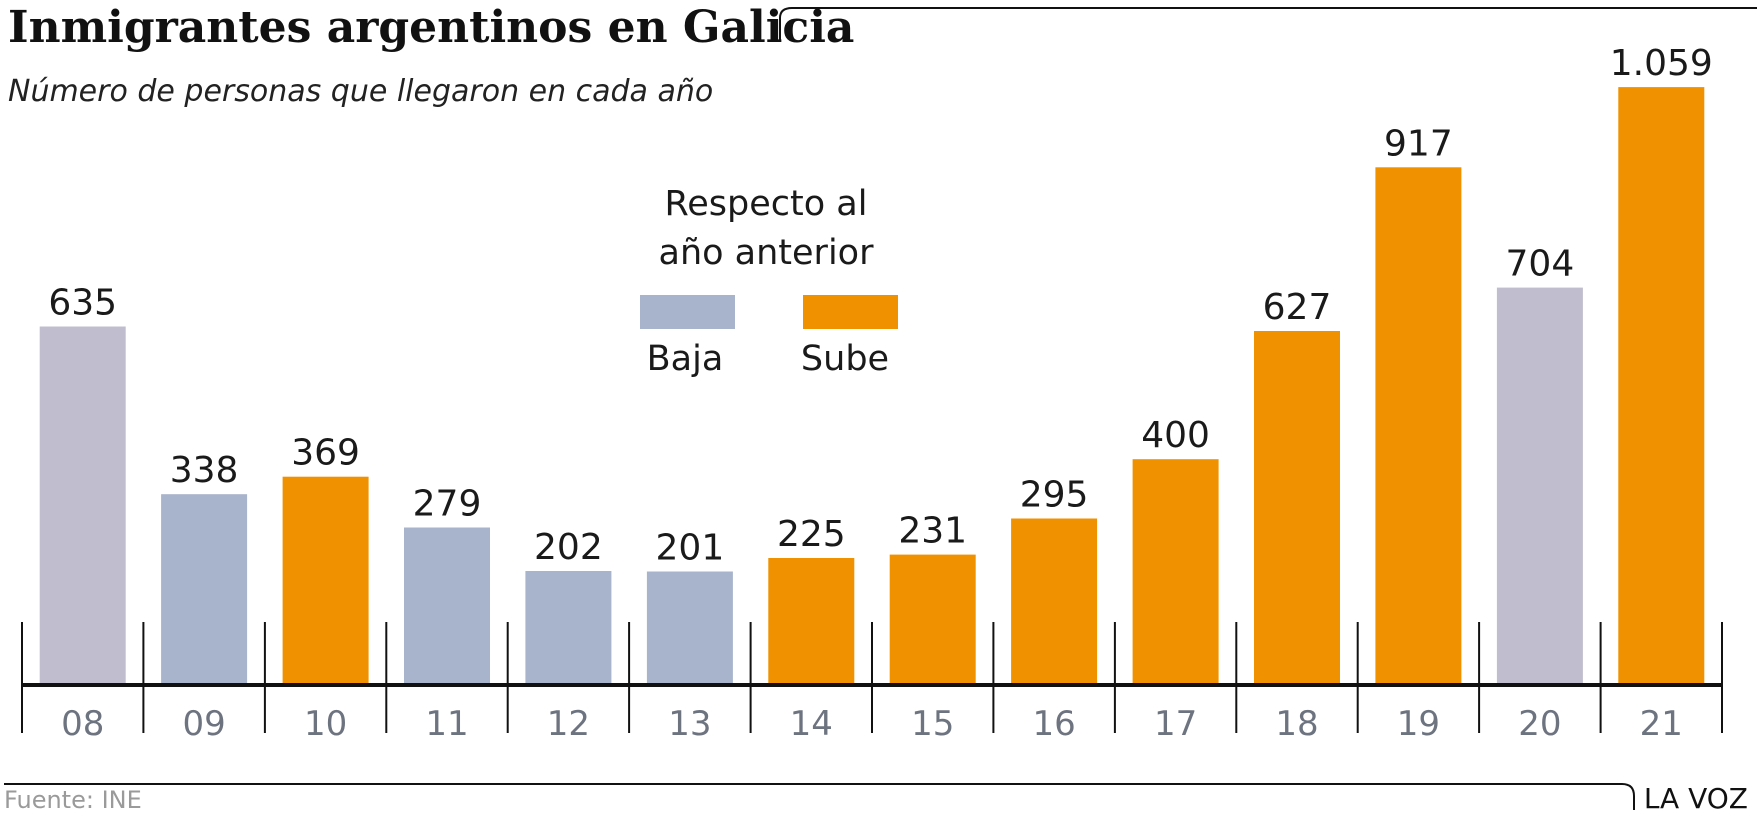 This screenshot has width=1757, height=817. What do you see at coordinates (1418, 143) in the screenshot?
I see `value-label-19: 917` at bounding box center [1418, 143].